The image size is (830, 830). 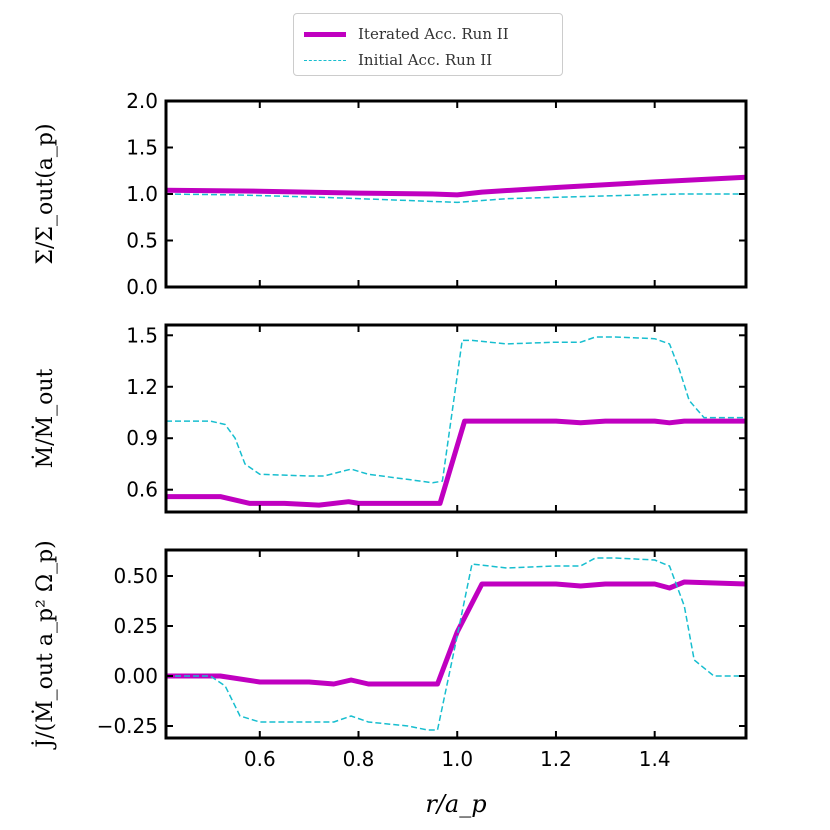 I want to click on series-line-jdot-initial, so click(x=456, y=644).